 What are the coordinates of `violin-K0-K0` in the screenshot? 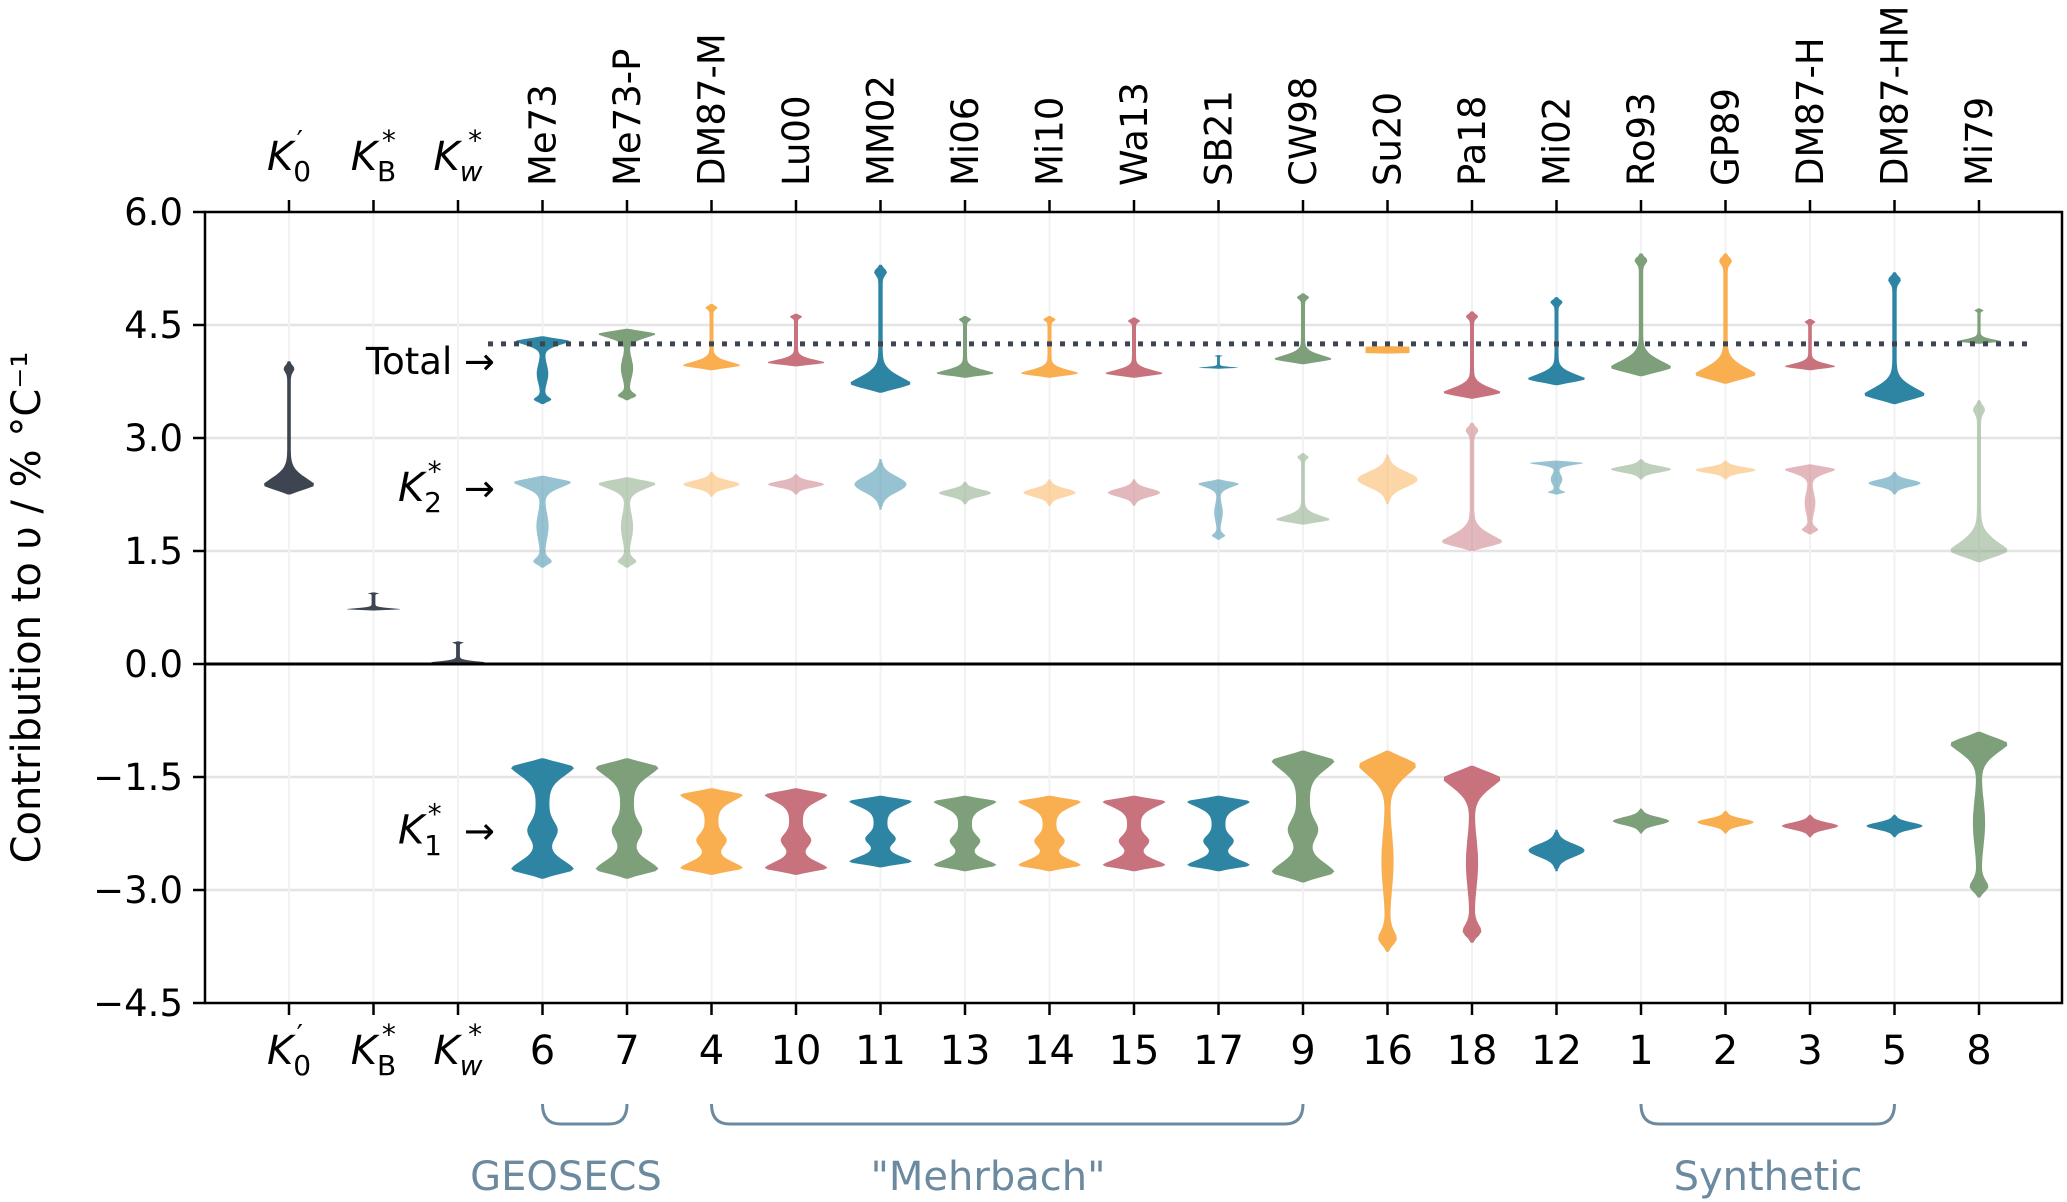 It's located at (289, 428).